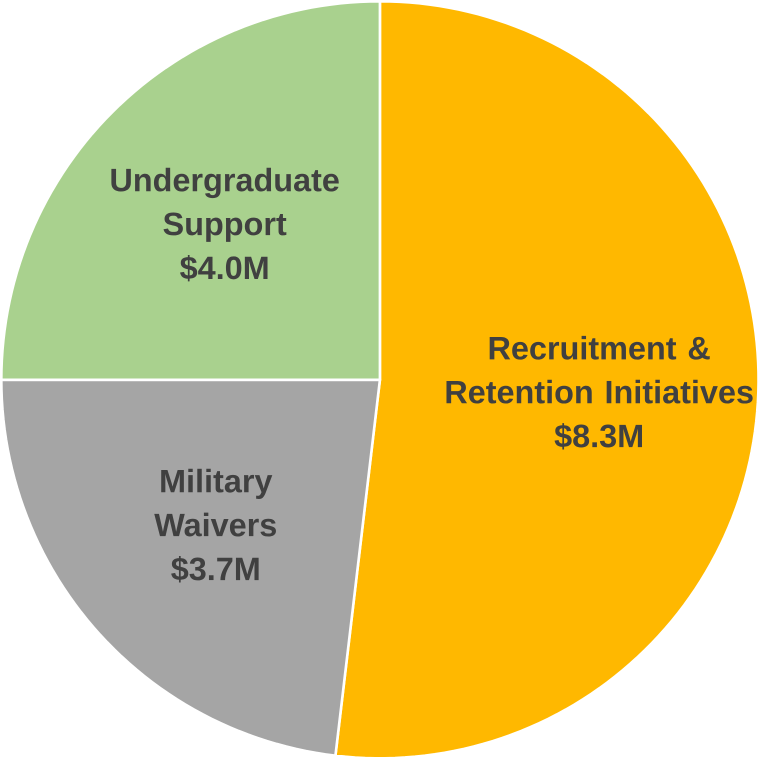  What do you see at coordinates (598, 436) in the screenshot?
I see `data-label: $8.3M` at bounding box center [598, 436].